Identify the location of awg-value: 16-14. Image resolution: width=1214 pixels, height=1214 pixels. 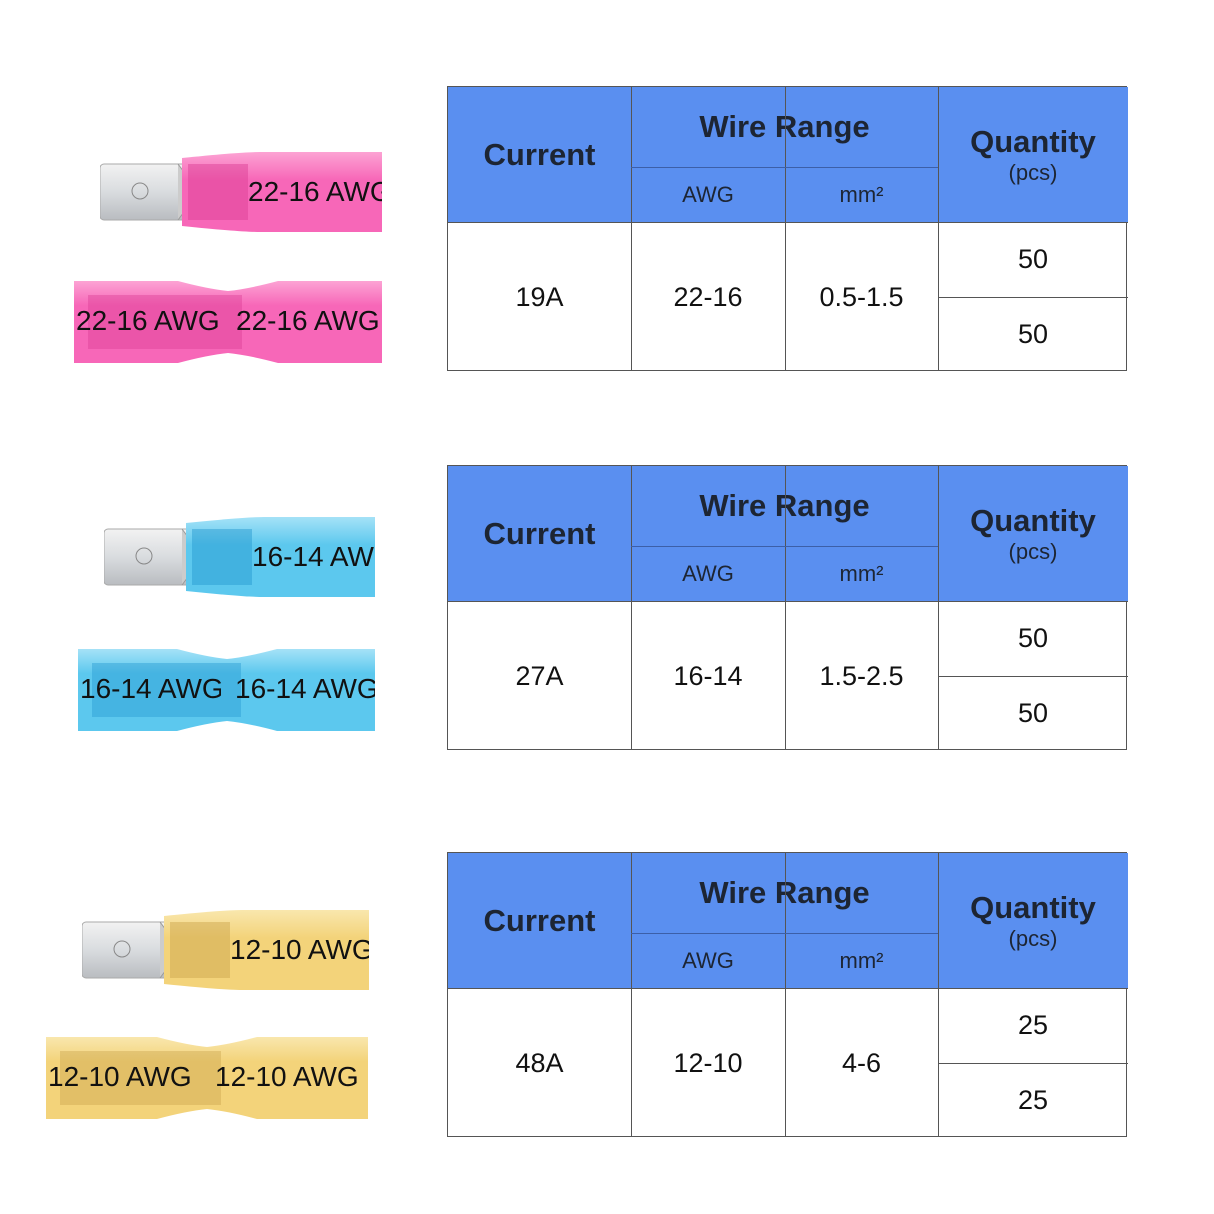
(708, 675).